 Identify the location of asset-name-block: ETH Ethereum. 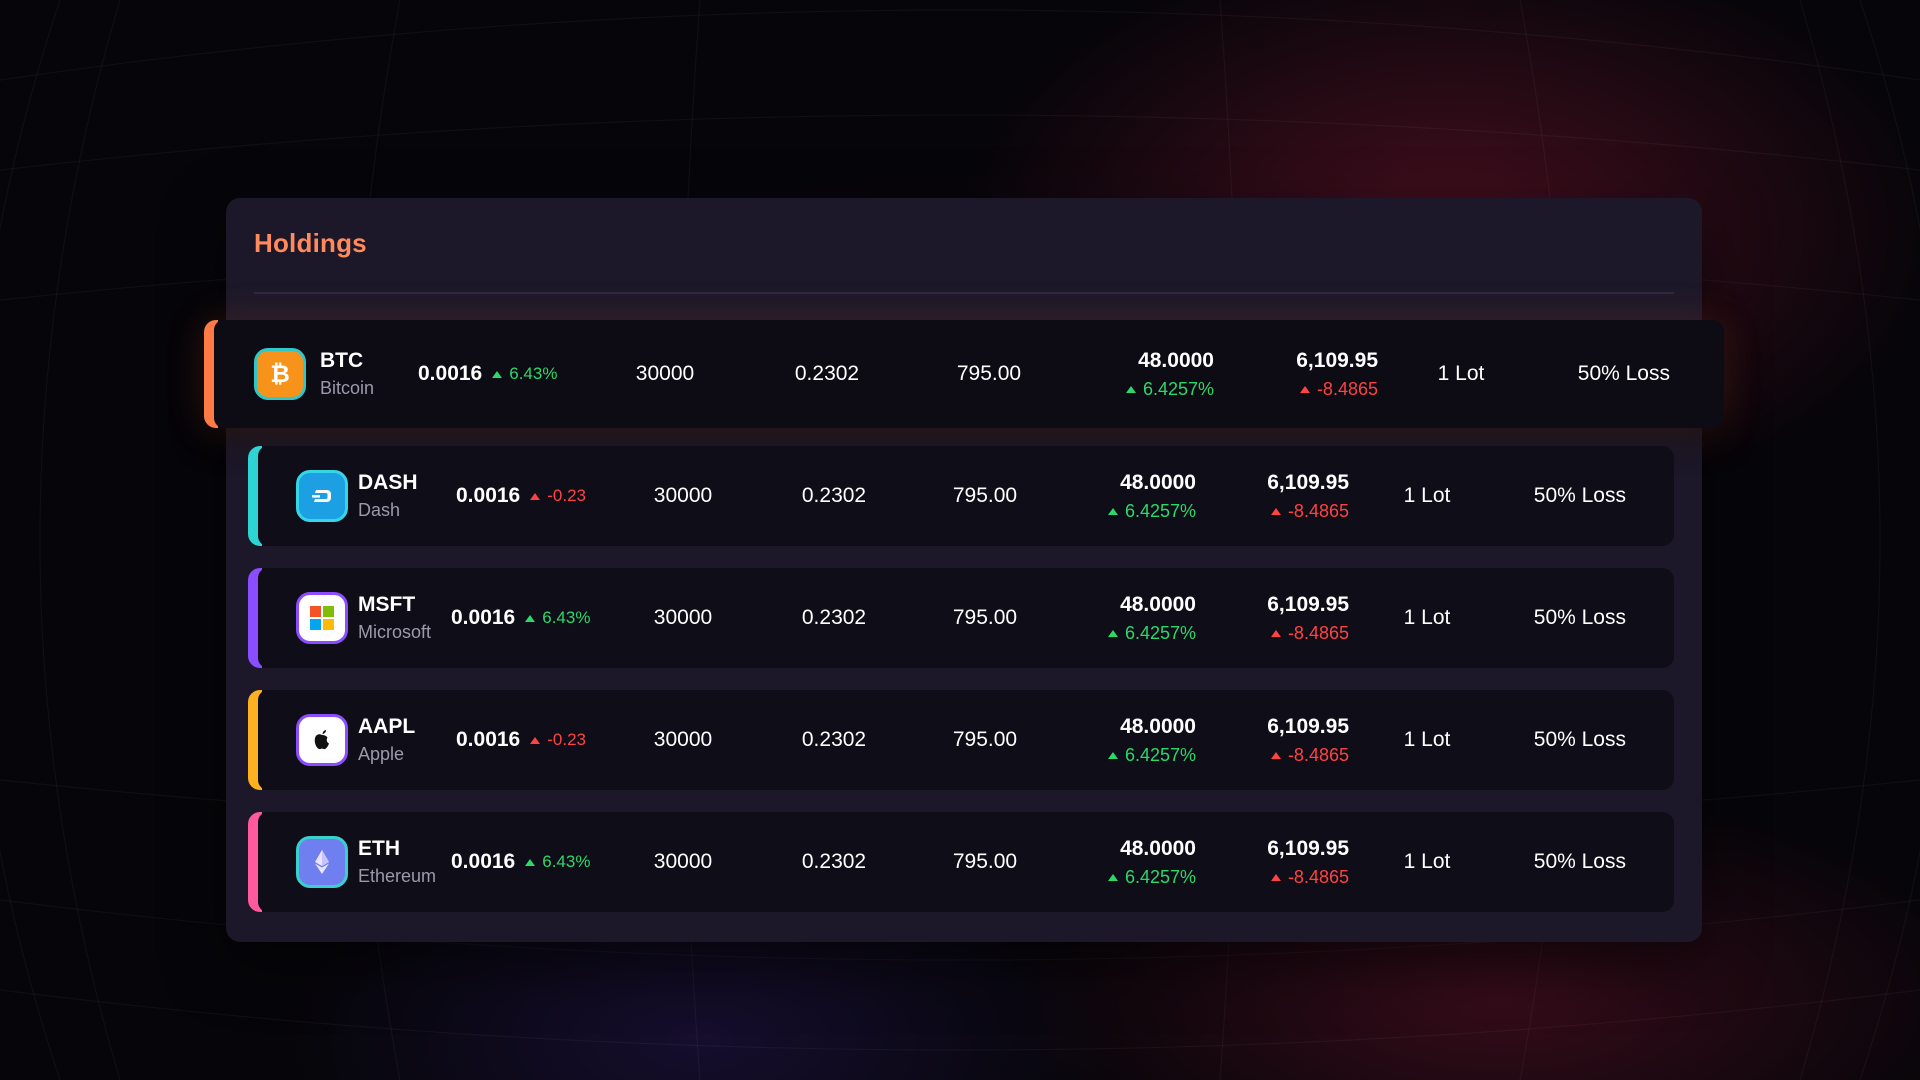
(397, 862).